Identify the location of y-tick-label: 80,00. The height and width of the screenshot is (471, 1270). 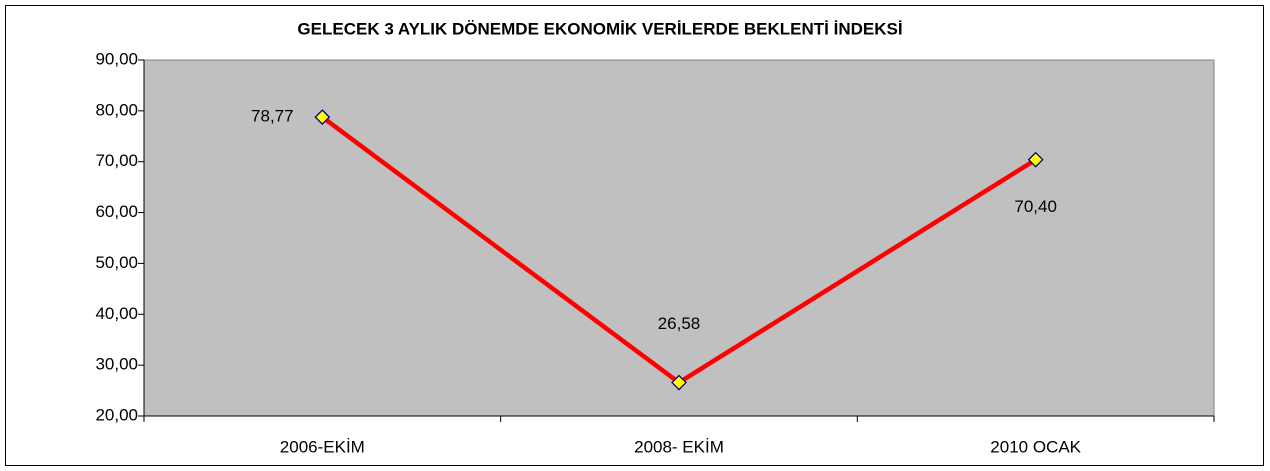
(116, 109).